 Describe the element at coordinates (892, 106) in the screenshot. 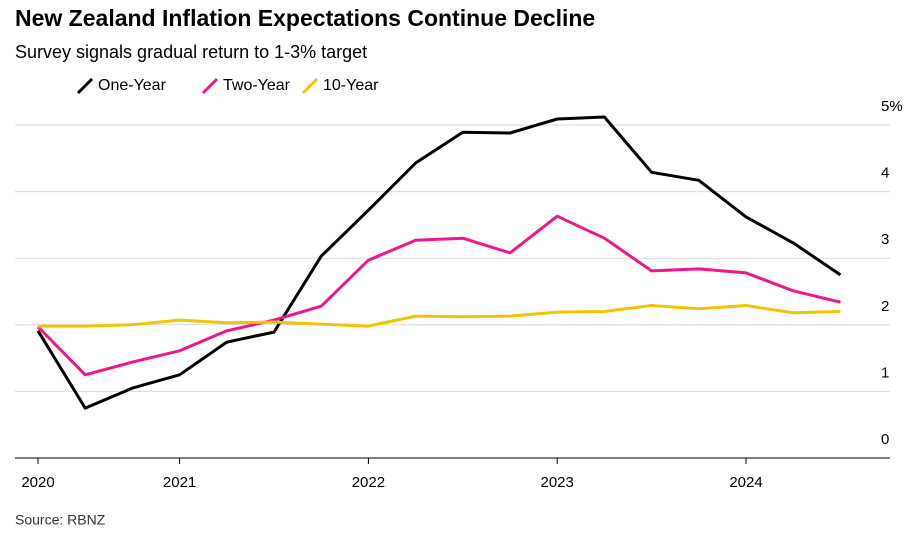

I see `y-tick-label: 5%` at that location.